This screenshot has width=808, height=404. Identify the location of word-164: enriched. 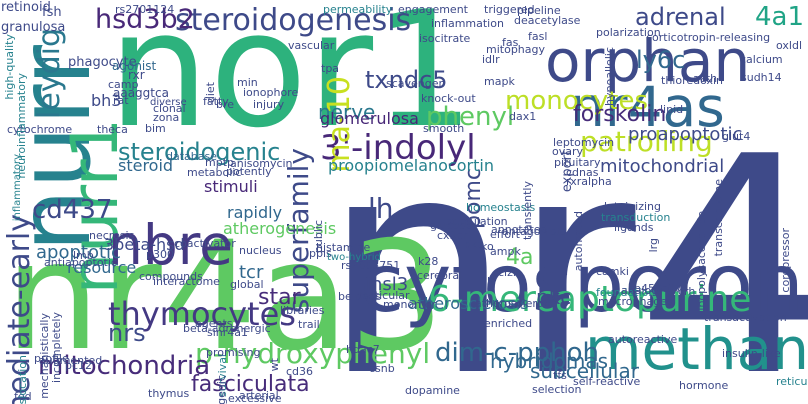
(508, 323).